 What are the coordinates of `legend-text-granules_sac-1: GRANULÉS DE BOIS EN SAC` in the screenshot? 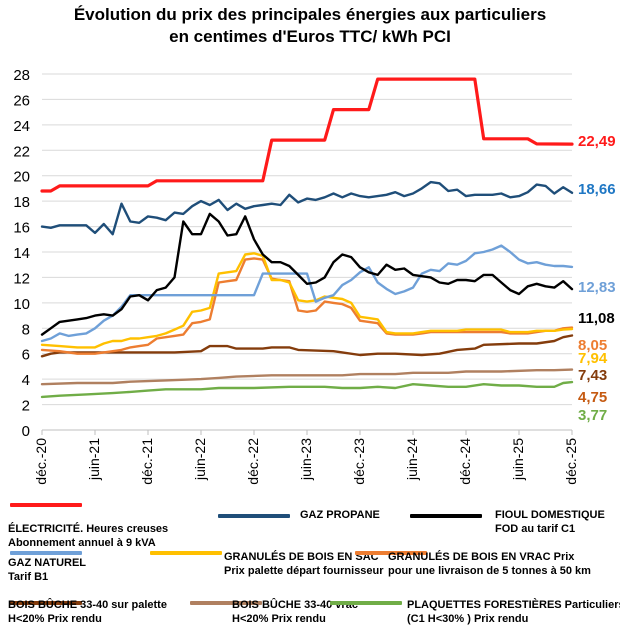 It's located at (301, 557).